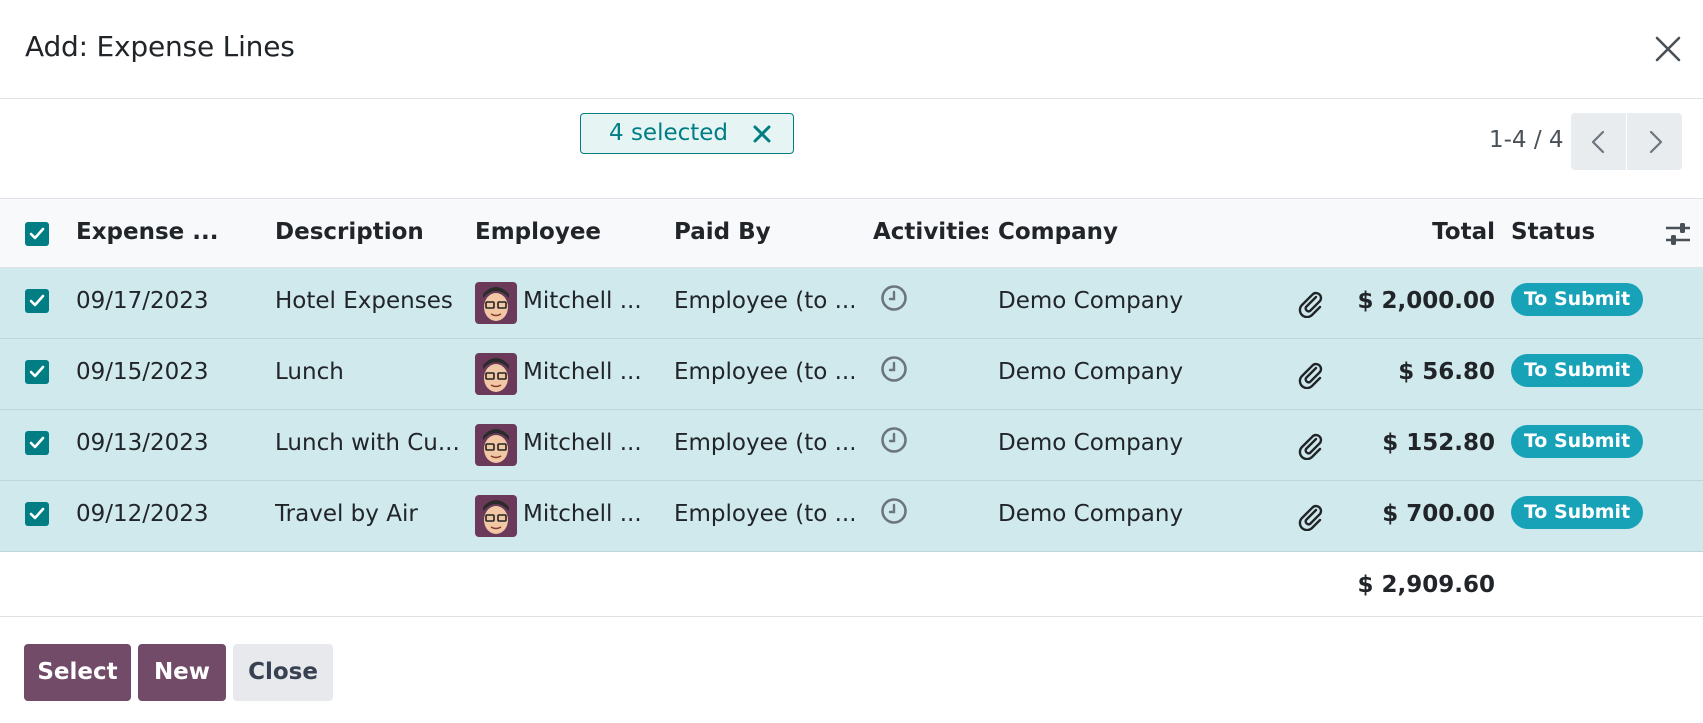  I want to click on pager-next-button, so click(1654, 141).